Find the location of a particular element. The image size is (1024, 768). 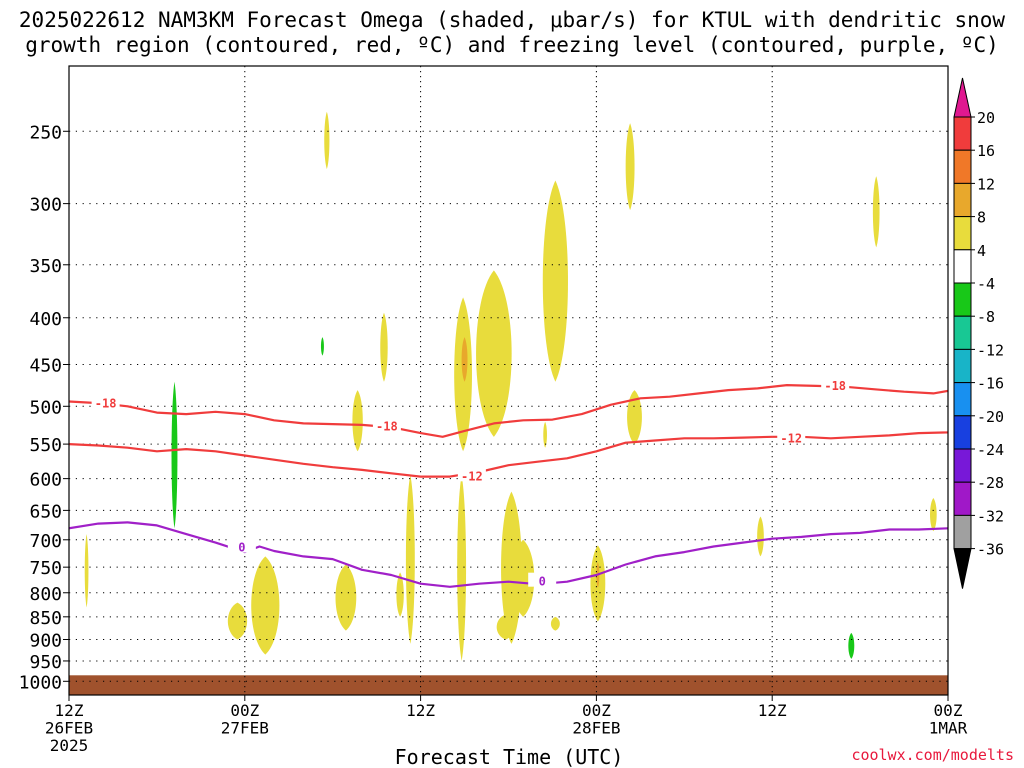

y-tick-label: 800 is located at coordinates (45, 594).